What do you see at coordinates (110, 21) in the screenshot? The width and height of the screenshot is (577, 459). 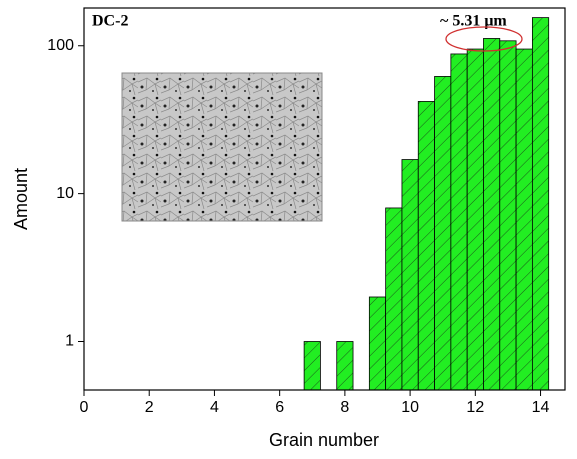 I see `sample-label: DC-2` at bounding box center [110, 21].